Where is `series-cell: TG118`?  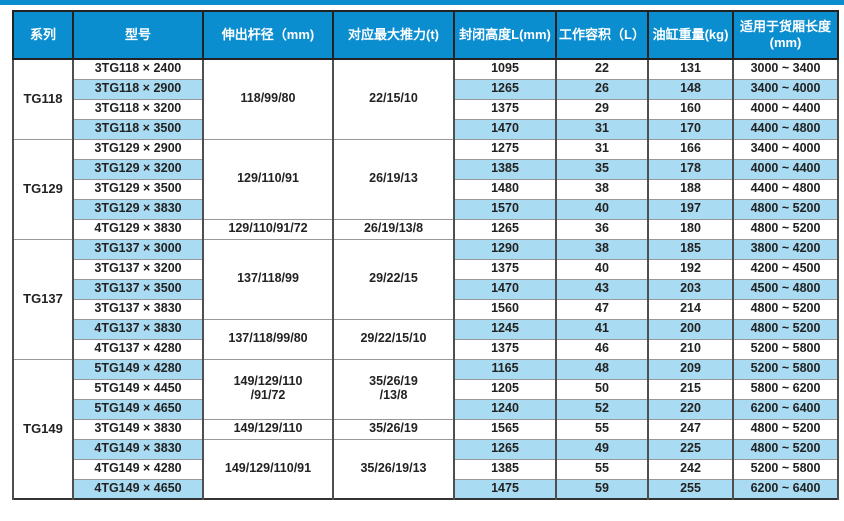 series-cell: TG118 is located at coordinates (43, 99).